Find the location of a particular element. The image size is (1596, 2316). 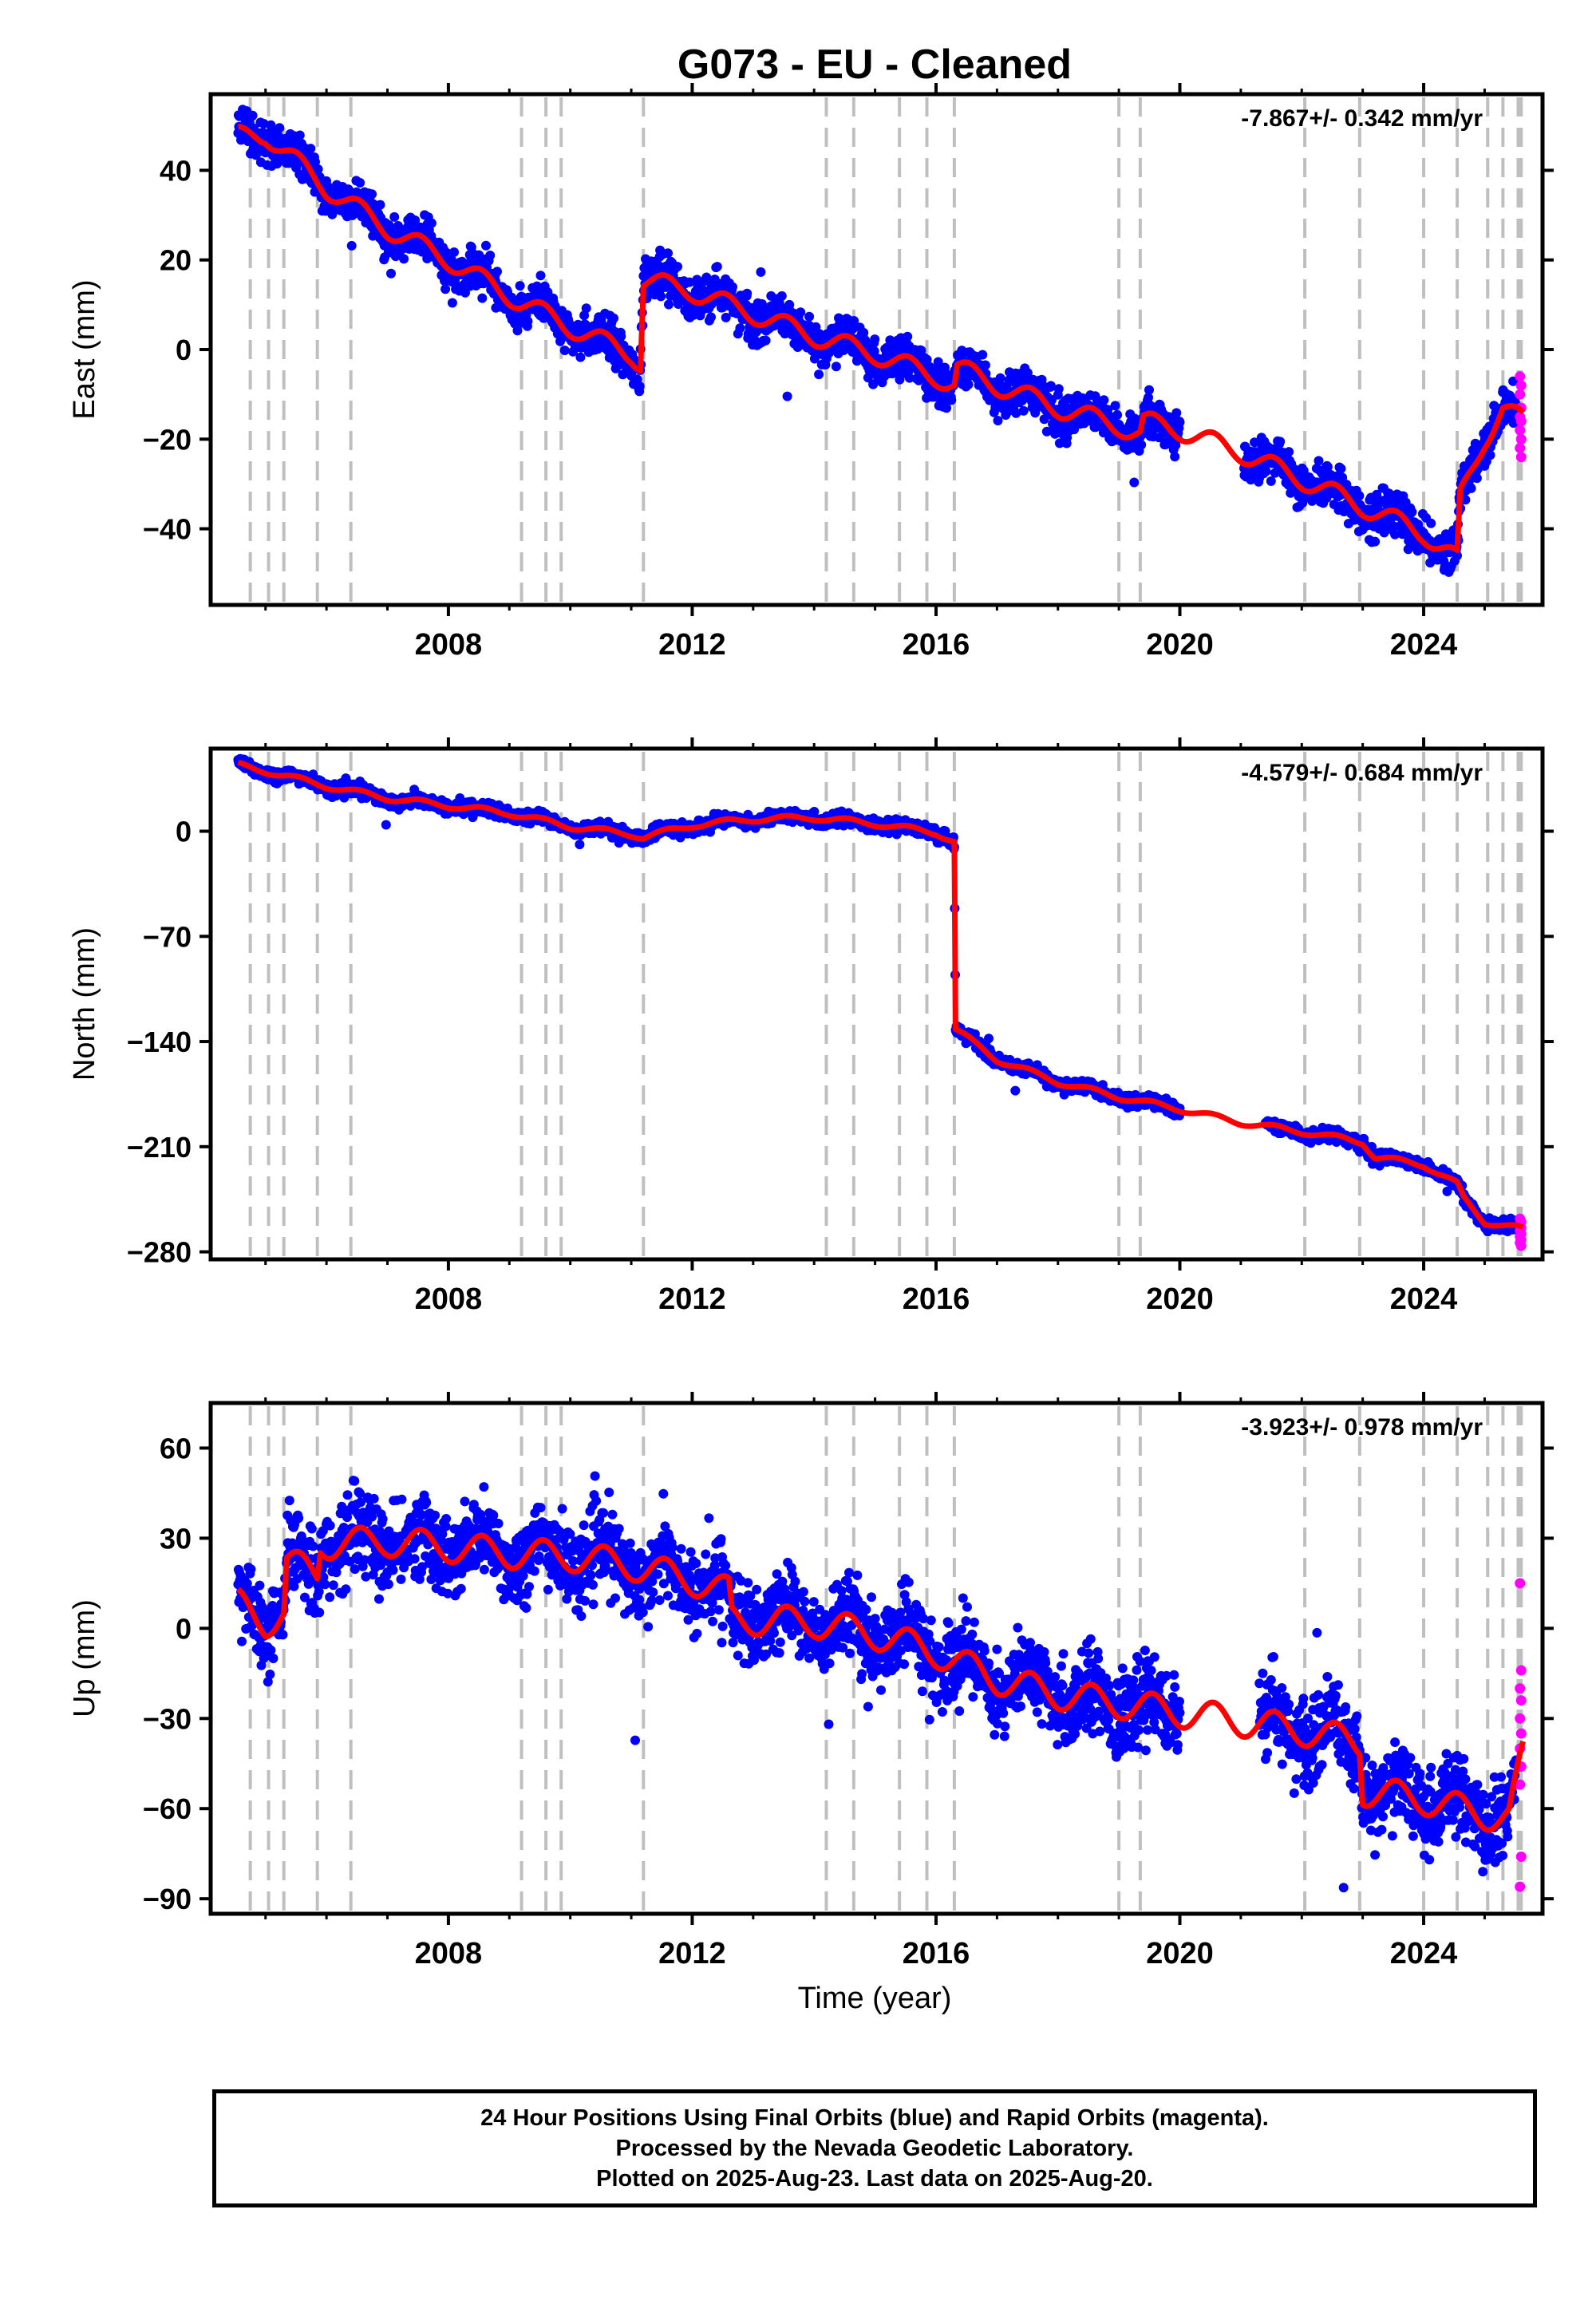

x-tick-label: 2016 is located at coordinates (936, 645).